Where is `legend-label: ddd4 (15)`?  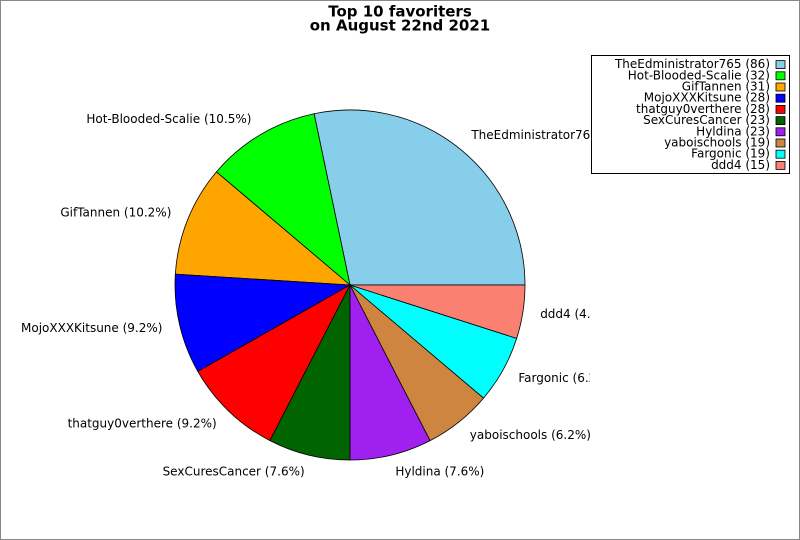
legend-label: ddd4 (15) is located at coordinates (740, 165).